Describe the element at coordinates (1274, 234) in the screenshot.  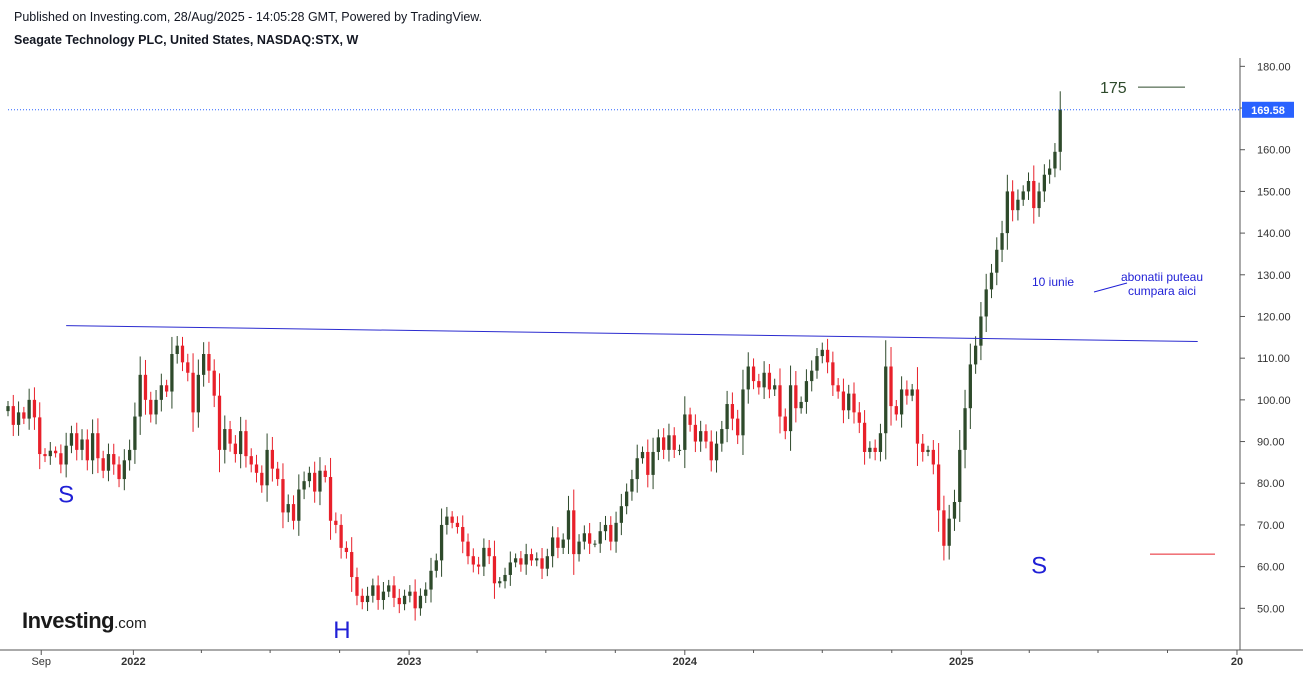
I see `y-tick-label: 140.00` at that location.